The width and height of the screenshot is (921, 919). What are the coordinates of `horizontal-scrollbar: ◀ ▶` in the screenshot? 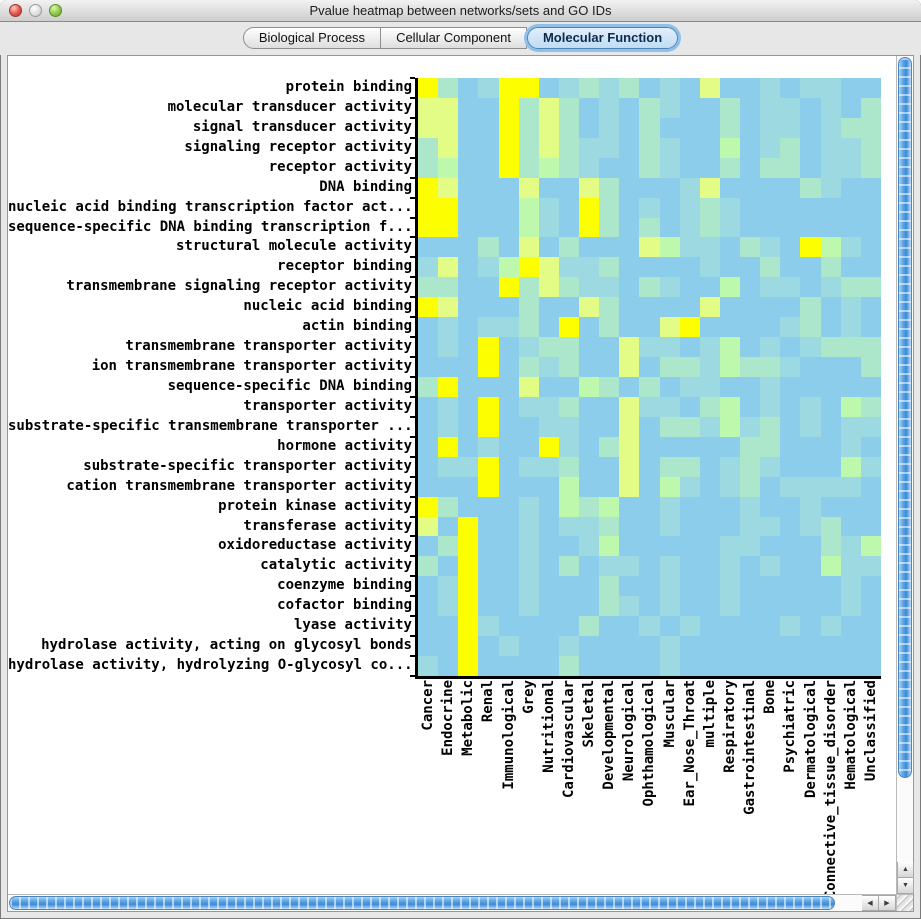 It's located at (452, 902).